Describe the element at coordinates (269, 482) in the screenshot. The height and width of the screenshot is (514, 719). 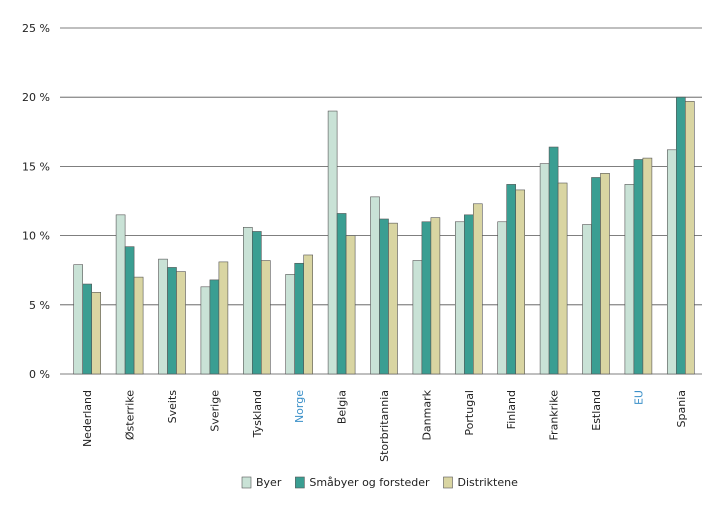
I see `legend-label: Byer` at that location.